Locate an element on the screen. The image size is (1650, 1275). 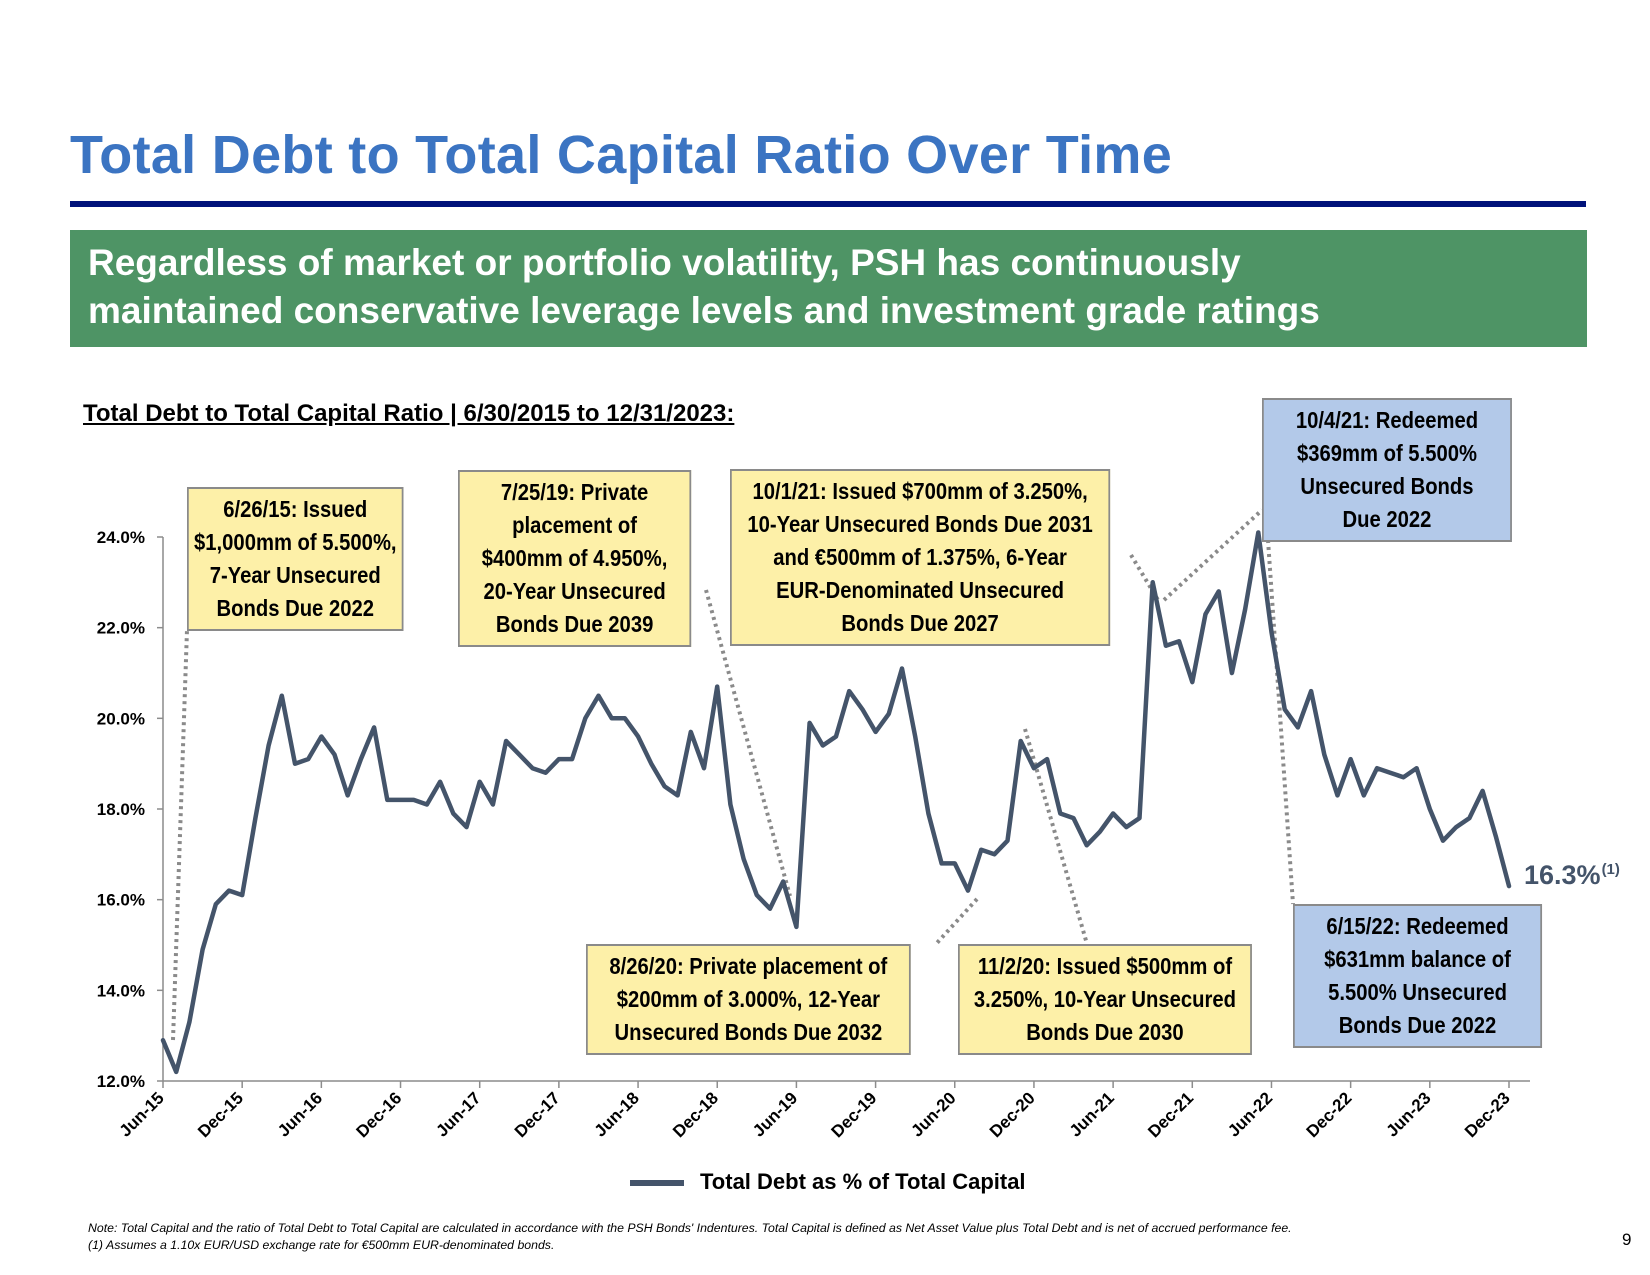
x-tick-label: Dec-22 is located at coordinates (1329, 1114).